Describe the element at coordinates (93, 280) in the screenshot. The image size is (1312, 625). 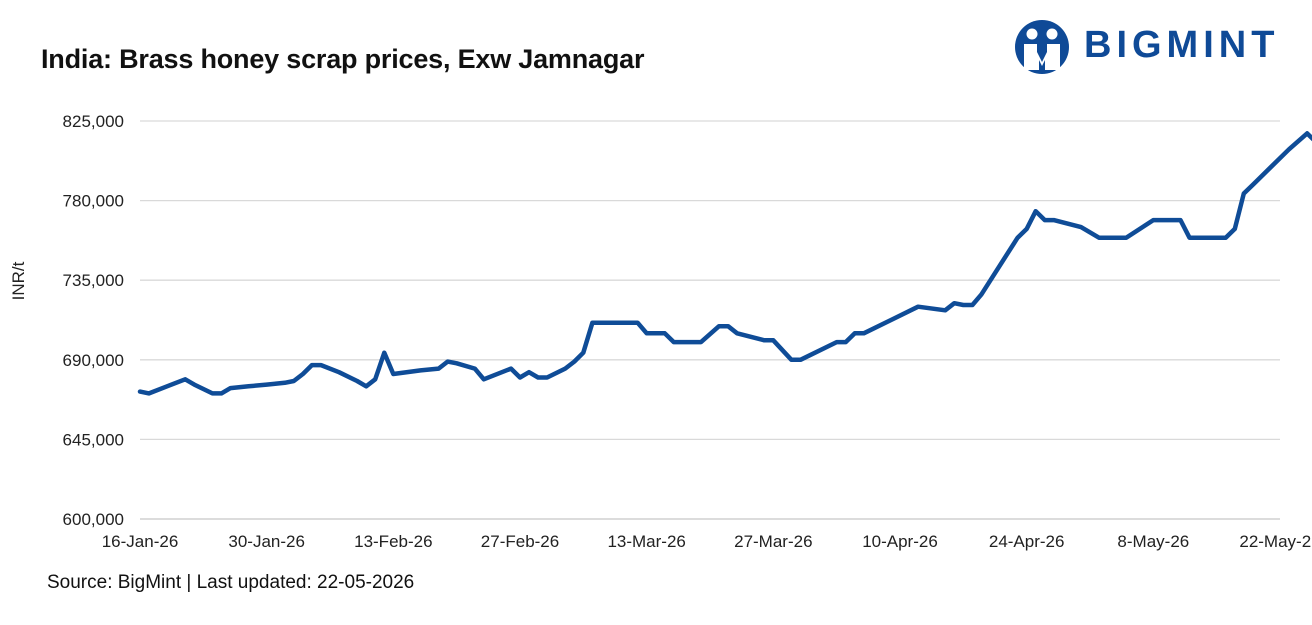
I see `y-tick-label: 735,000` at that location.